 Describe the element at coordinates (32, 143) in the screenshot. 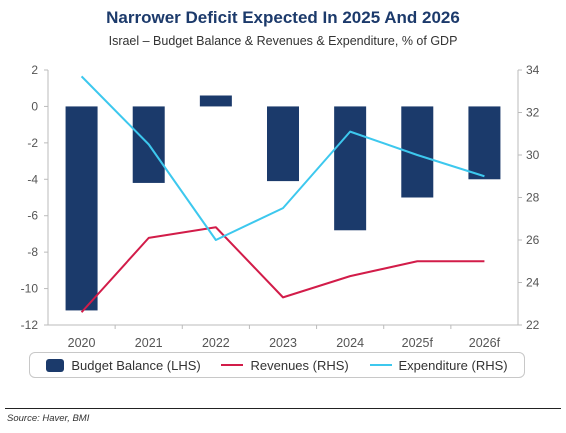

I see `left-tick-label: -2` at that location.